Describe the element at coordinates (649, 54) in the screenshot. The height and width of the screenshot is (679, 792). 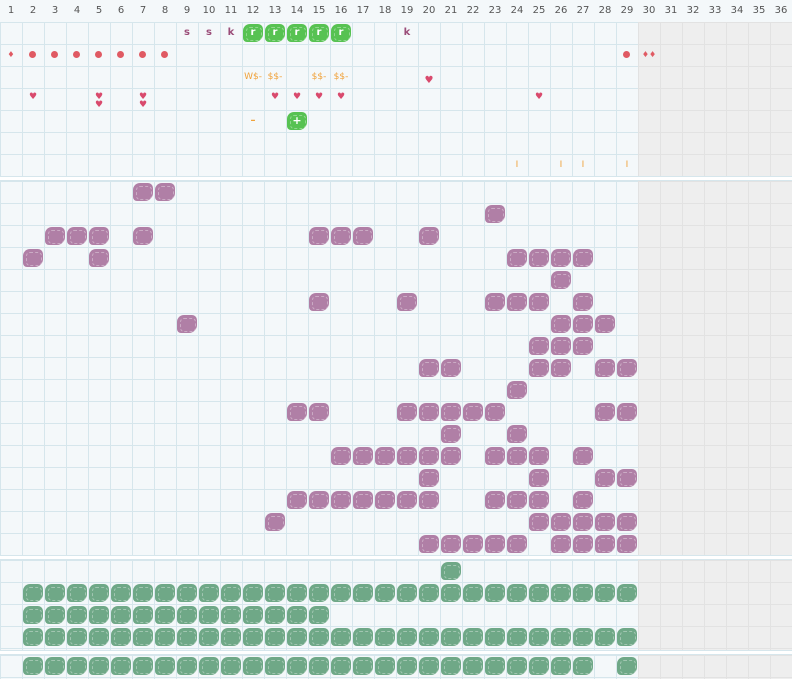
I see `red-drop-marker: ♦♦` at that location.